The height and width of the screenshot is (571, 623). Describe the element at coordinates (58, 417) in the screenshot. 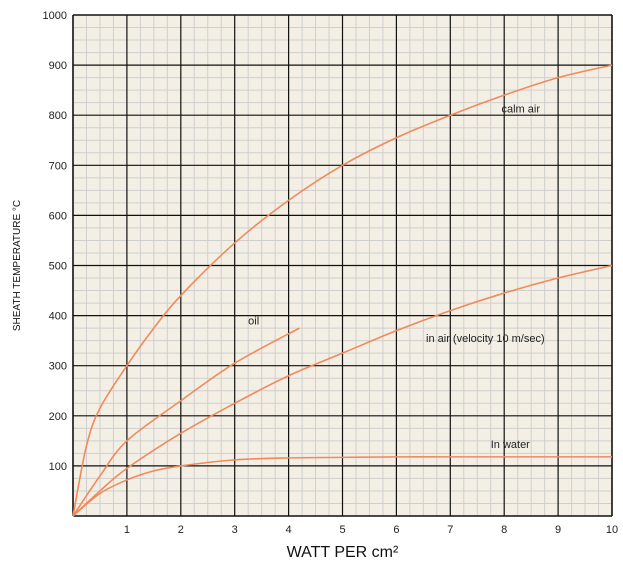

I see `y-tick-label: 200` at that location.